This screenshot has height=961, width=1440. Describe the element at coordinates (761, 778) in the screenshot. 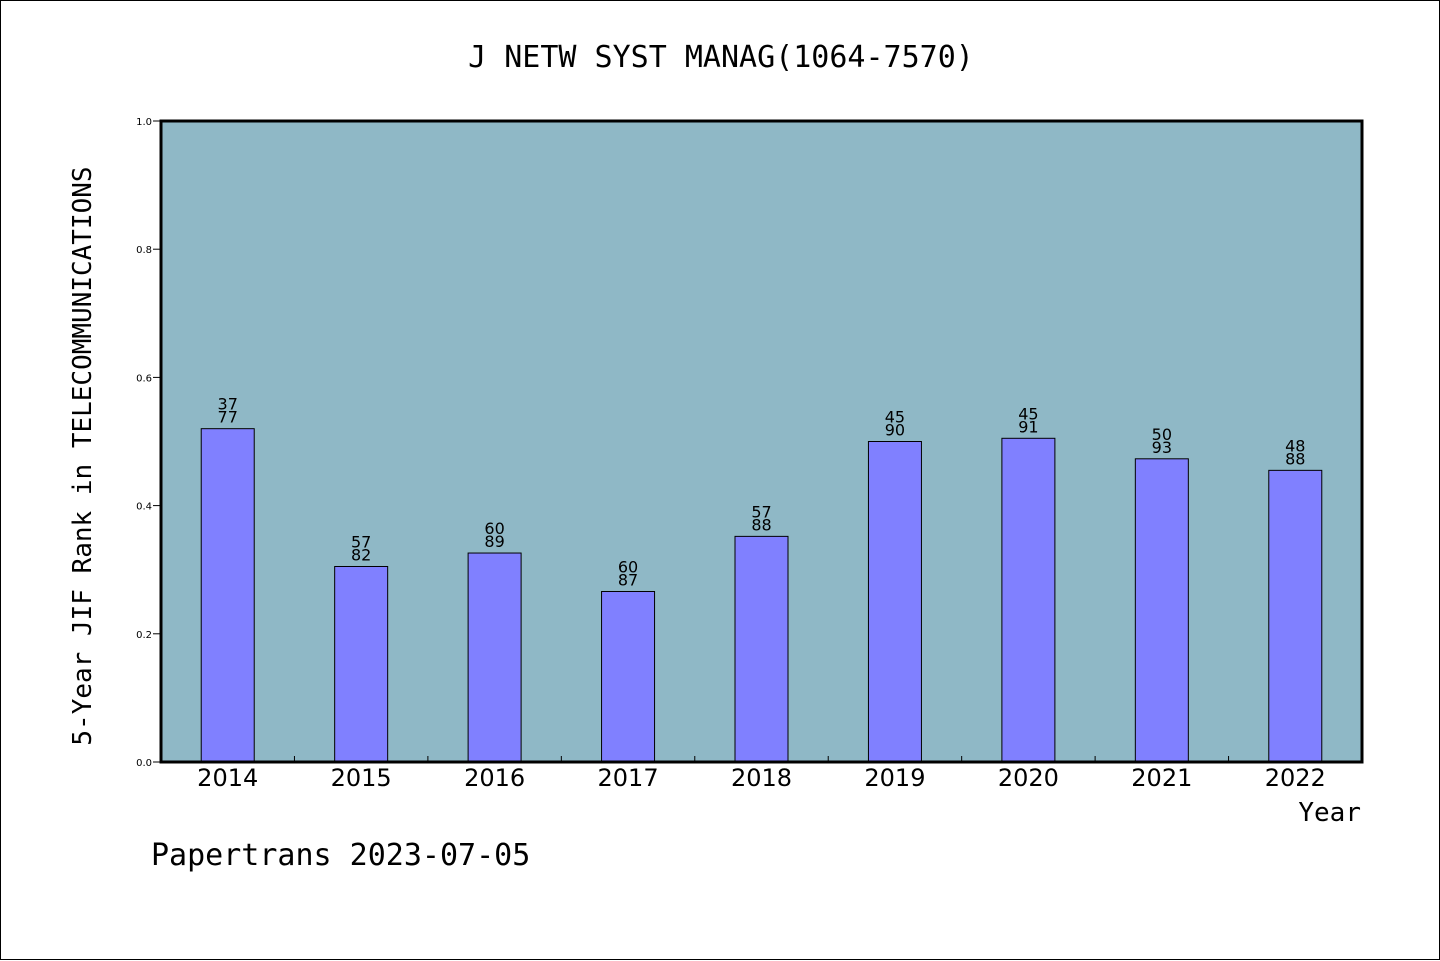

I see `x-tick-label-2018: 2018` at that location.